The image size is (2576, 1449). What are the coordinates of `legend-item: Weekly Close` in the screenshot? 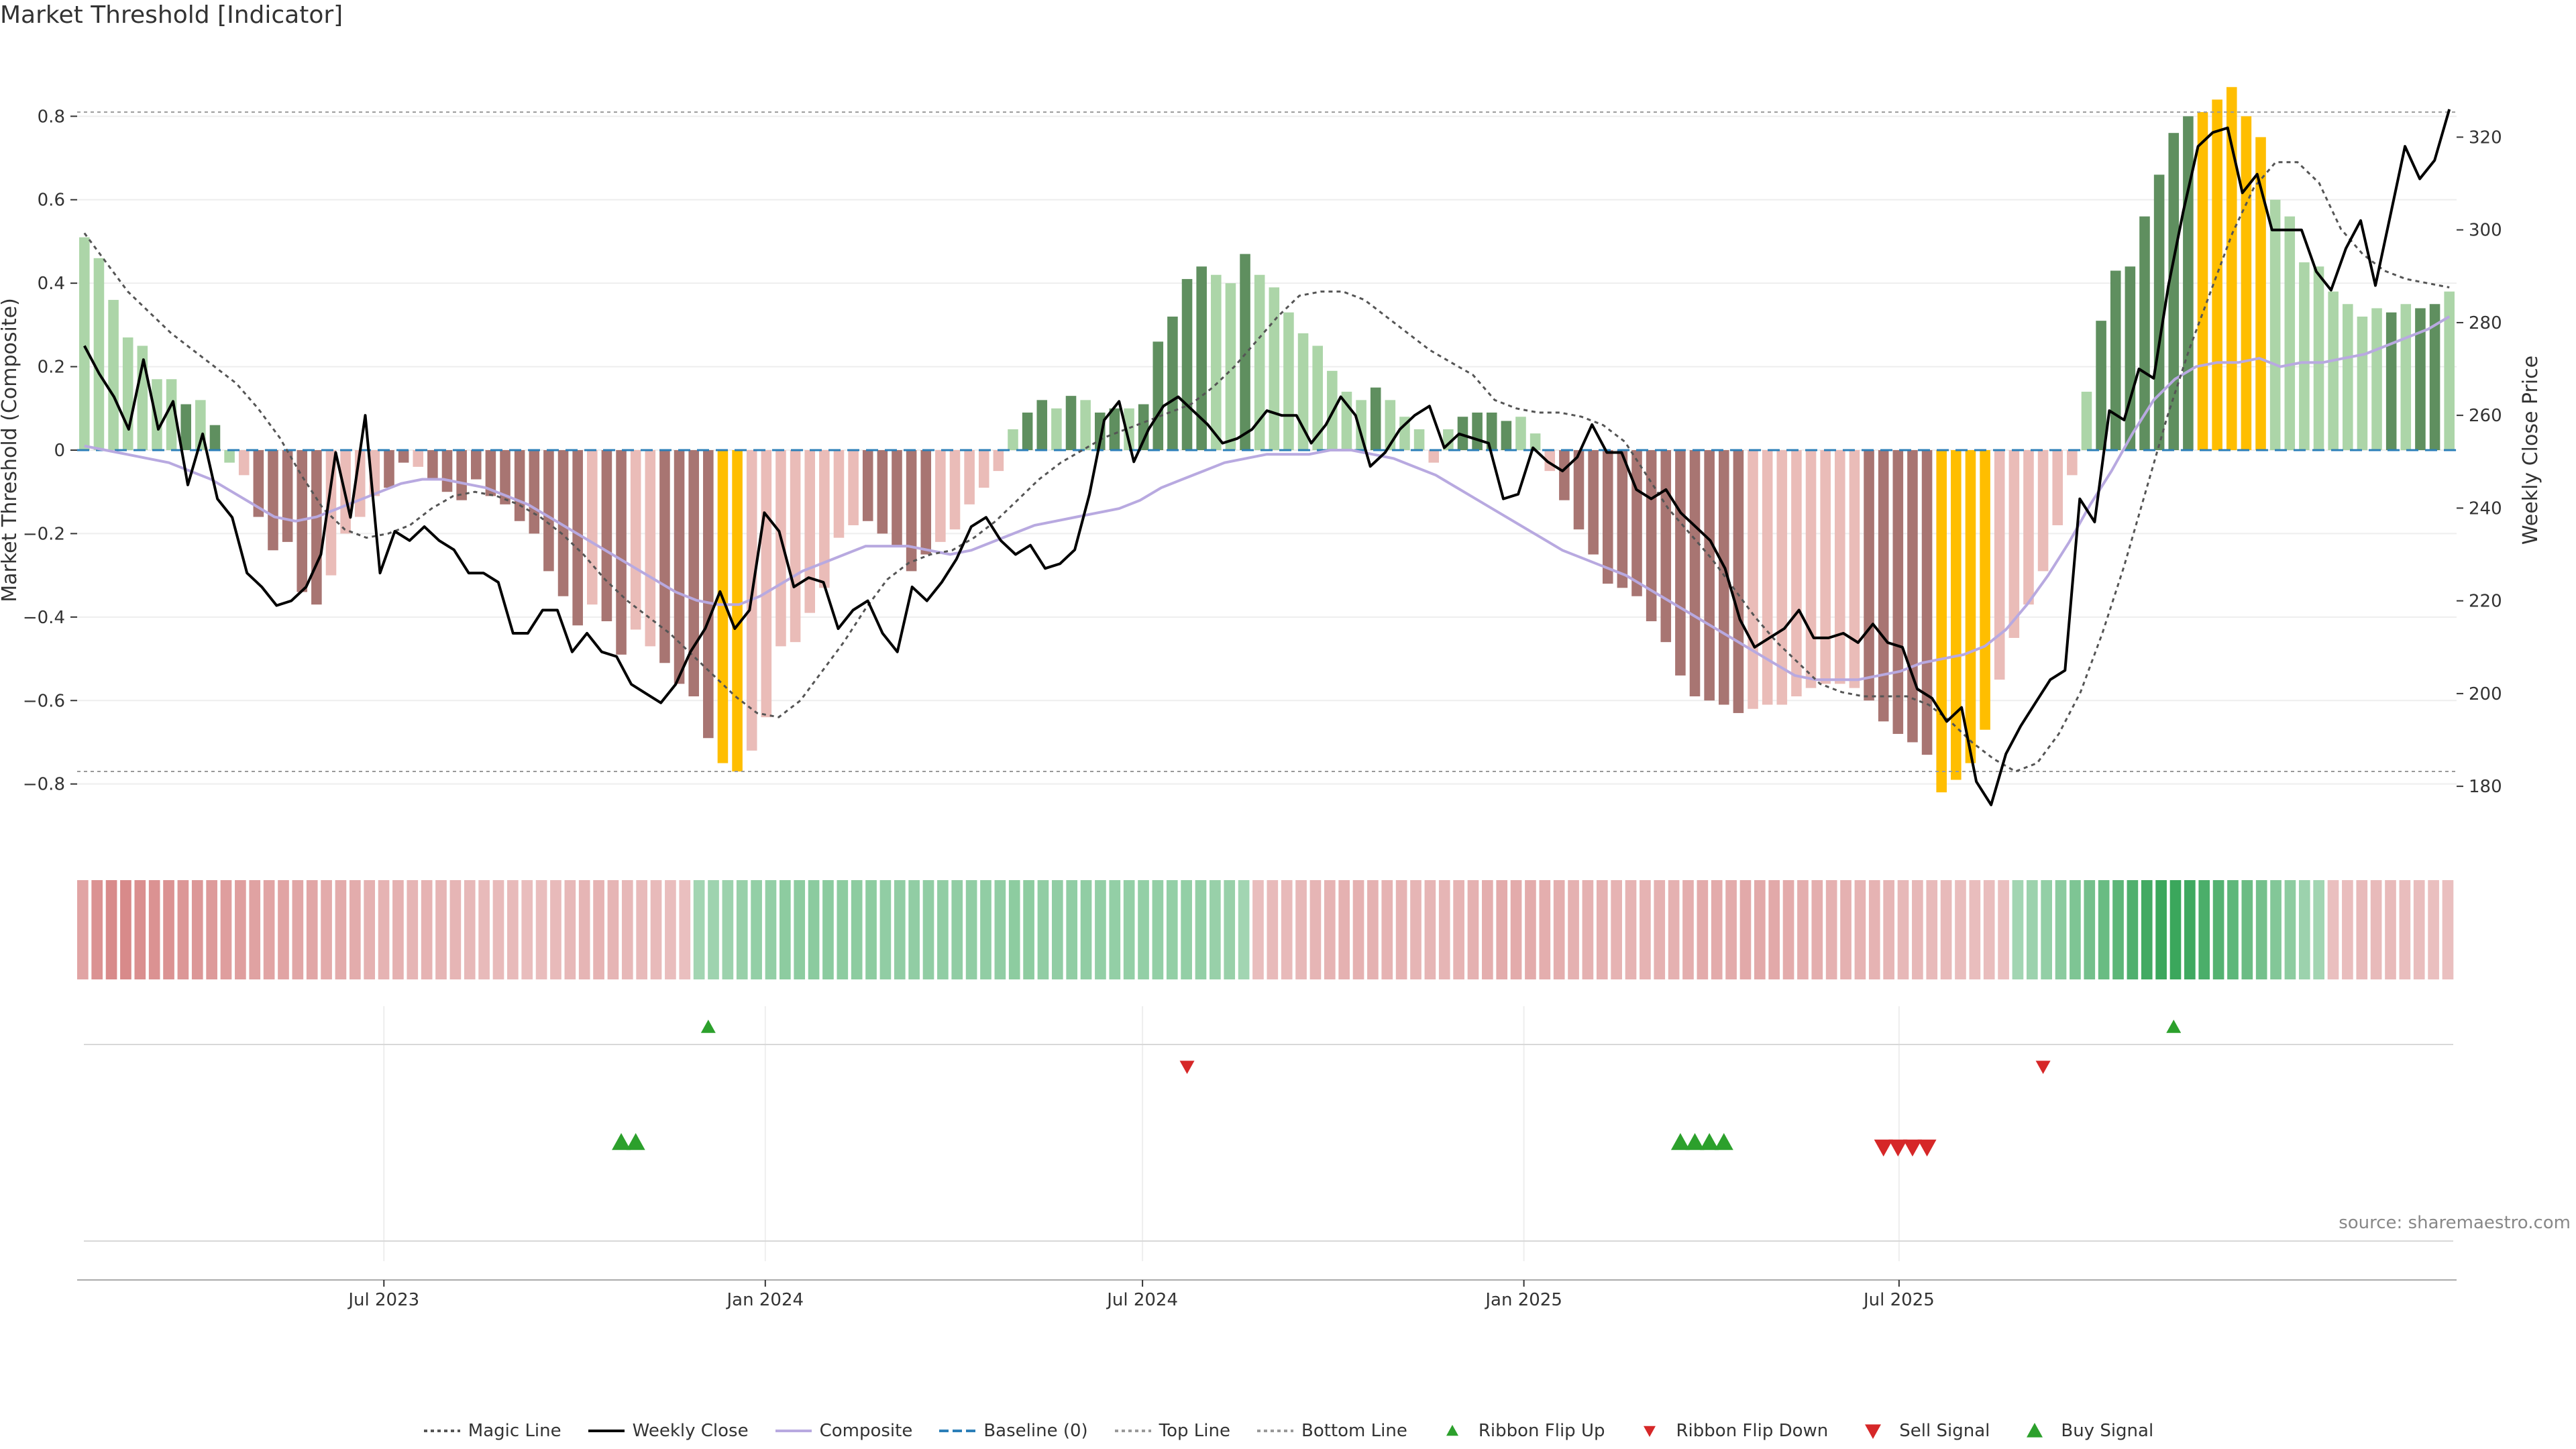 It's located at (668, 1431).